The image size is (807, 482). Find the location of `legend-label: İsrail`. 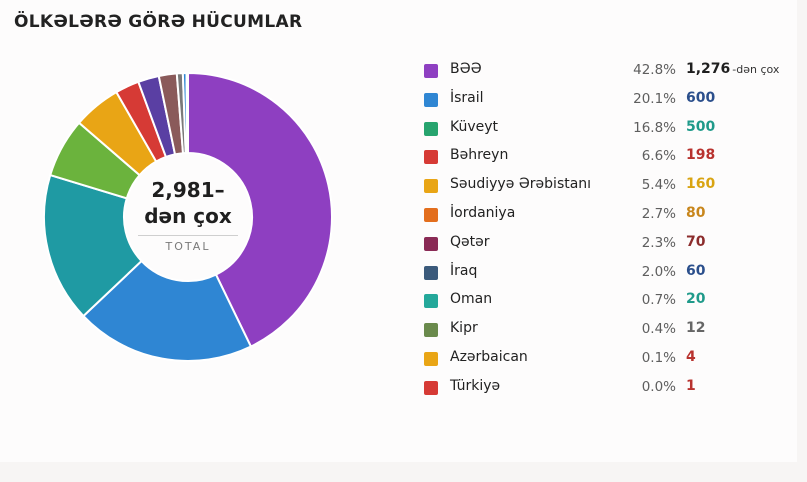

legend-label: İsrail is located at coordinates (467, 97).